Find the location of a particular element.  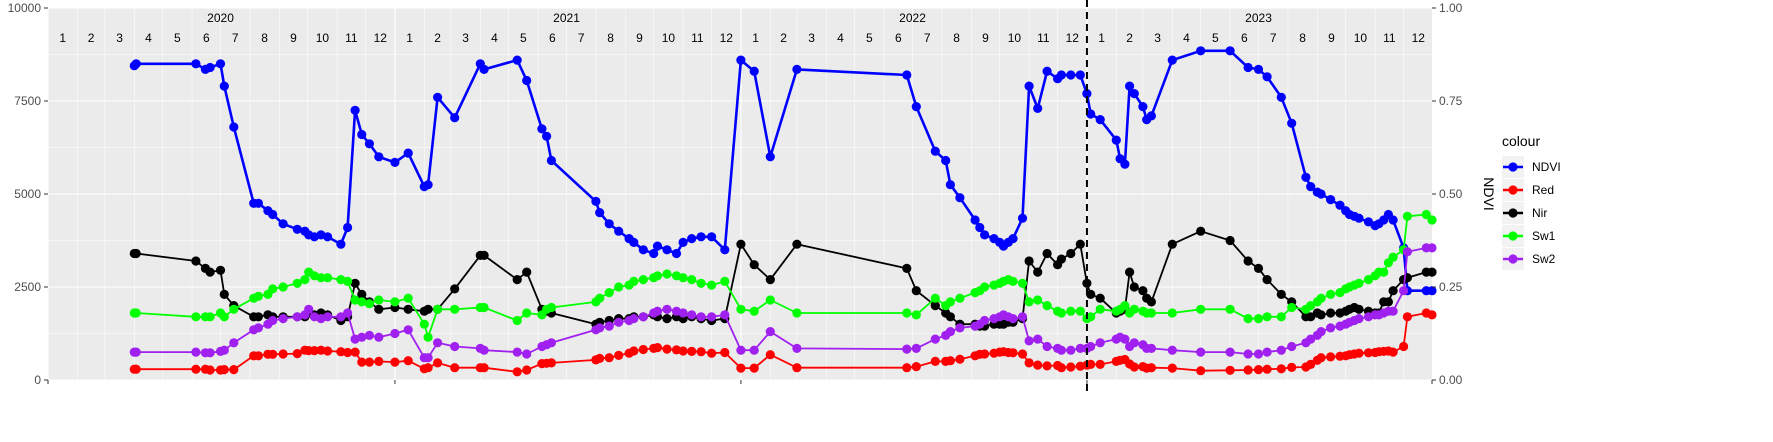

month-label: 2 is located at coordinates (437, 38).